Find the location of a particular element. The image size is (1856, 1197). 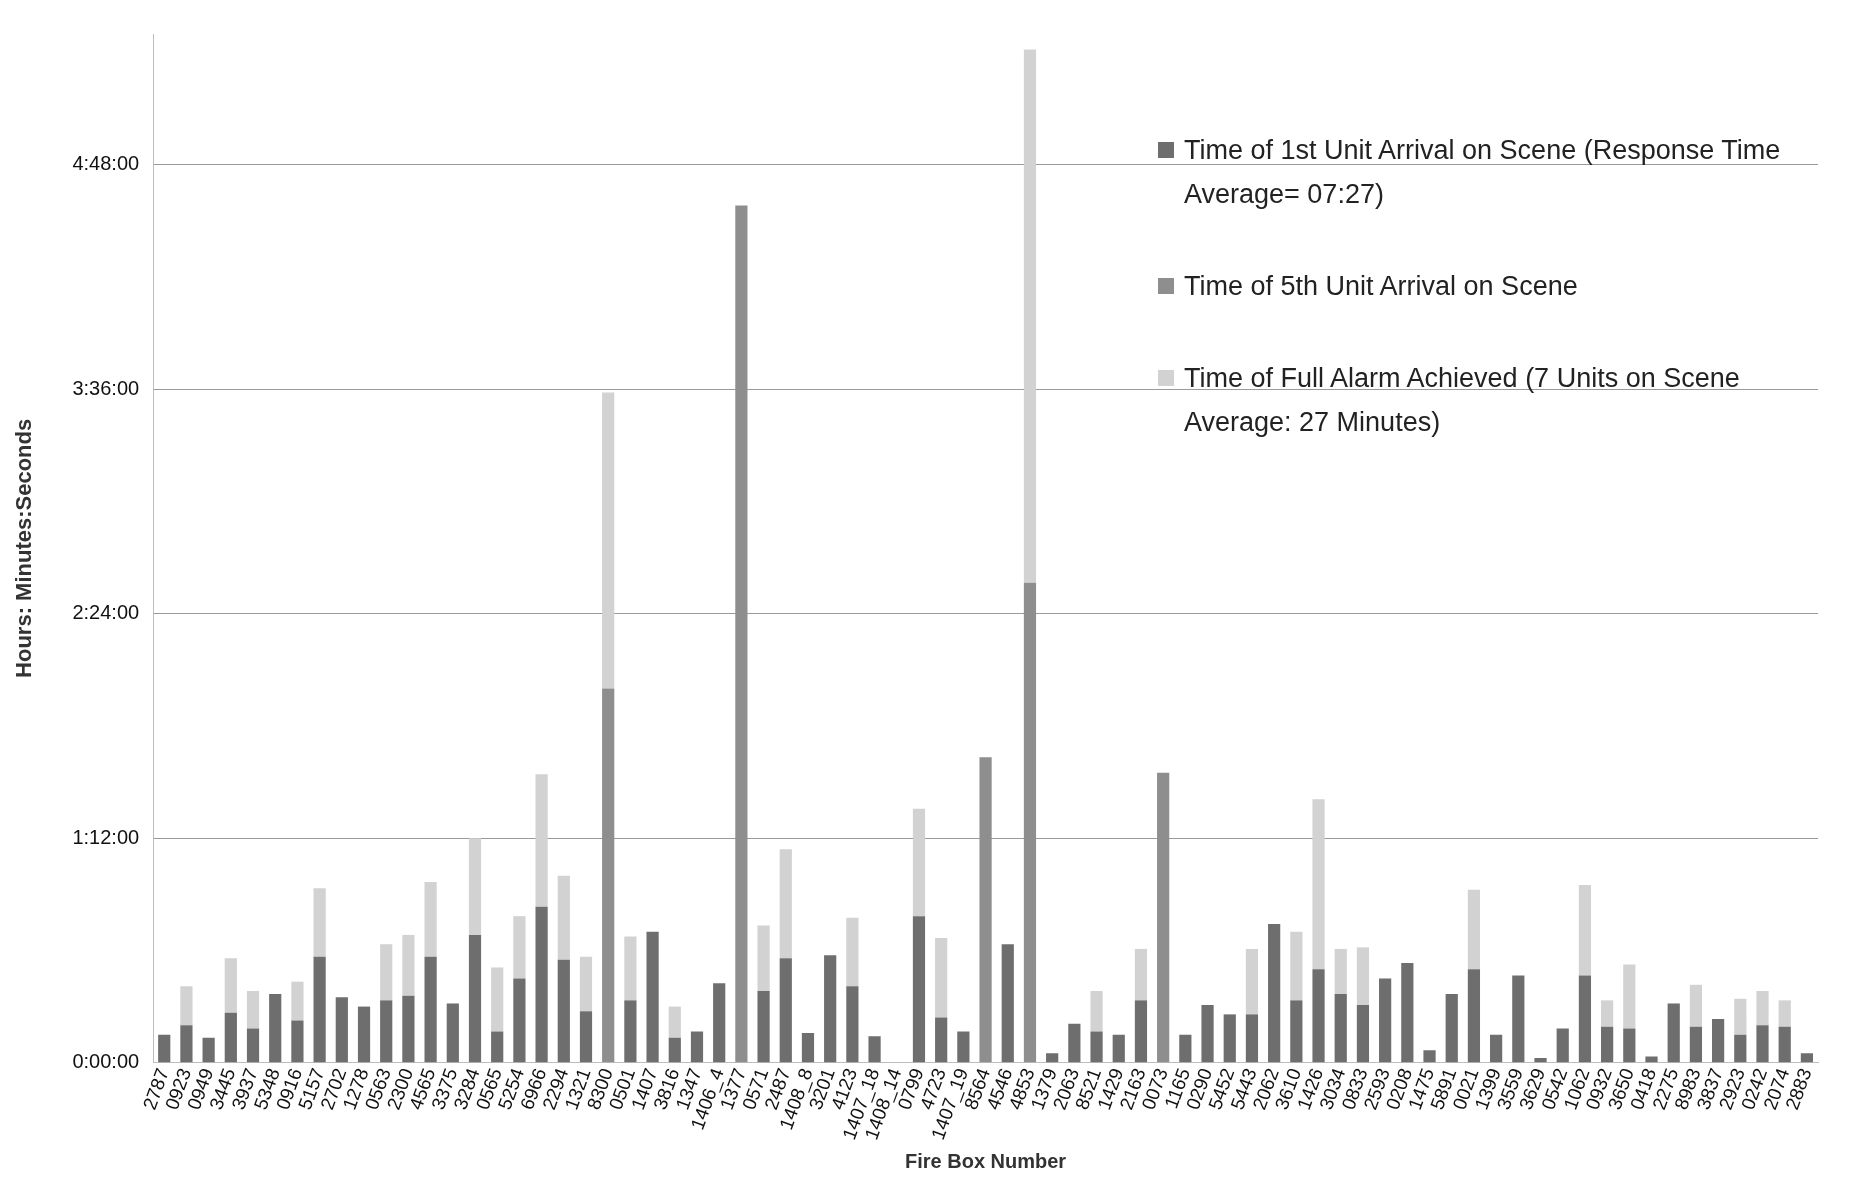

legend-label: Time of 5th Unit Arrival on Scene is located at coordinates (1381, 286).